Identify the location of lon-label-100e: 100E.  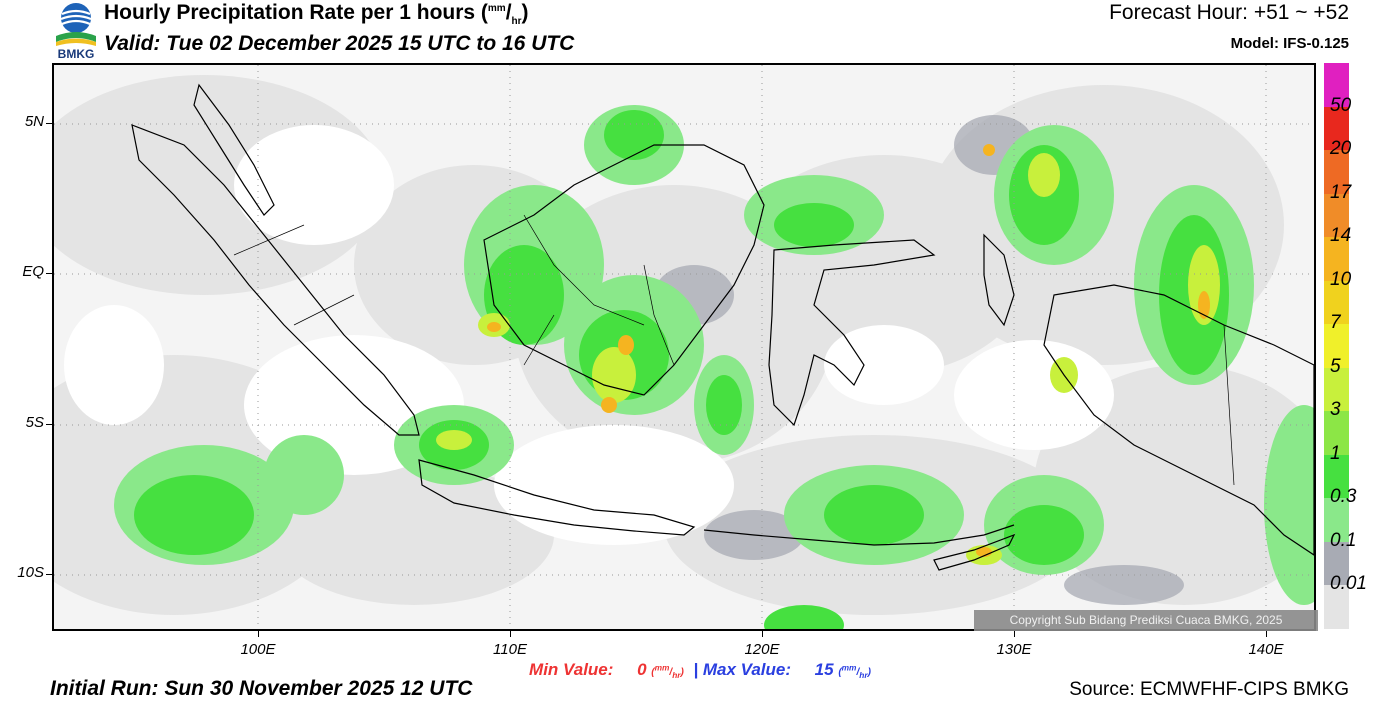
(258, 649).